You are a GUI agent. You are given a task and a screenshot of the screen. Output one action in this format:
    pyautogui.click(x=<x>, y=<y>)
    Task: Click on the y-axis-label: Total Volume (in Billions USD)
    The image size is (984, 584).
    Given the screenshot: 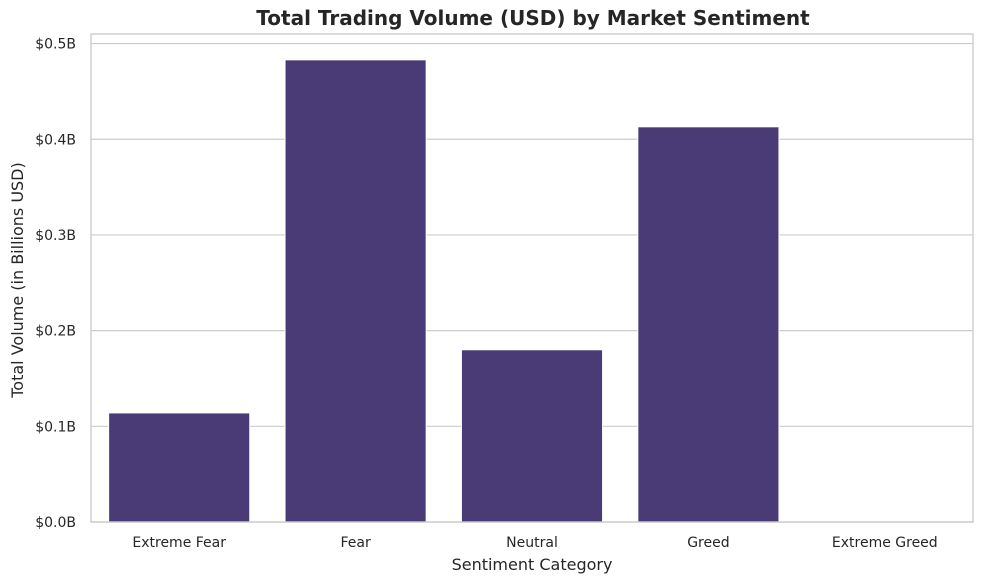 What is the action you would take?
    pyautogui.click(x=17, y=280)
    